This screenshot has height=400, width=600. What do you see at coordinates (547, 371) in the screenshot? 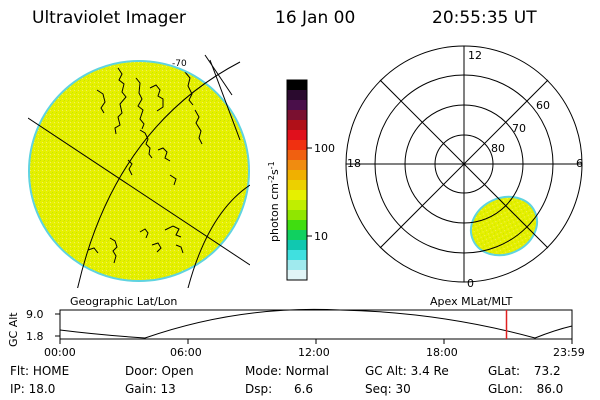
I see `glat-value: 73.2` at bounding box center [547, 371].